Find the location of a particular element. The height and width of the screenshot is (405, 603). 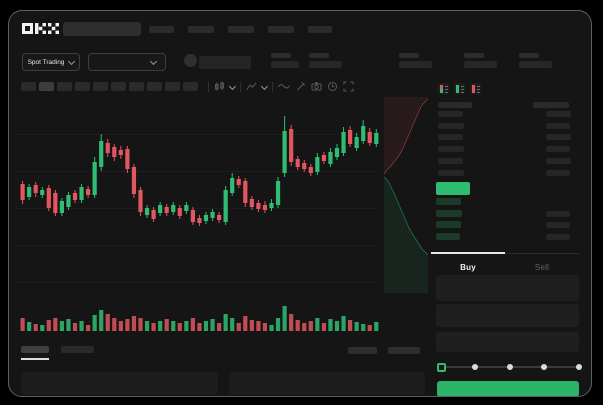

tab-buy: Buy is located at coordinates (468, 266).